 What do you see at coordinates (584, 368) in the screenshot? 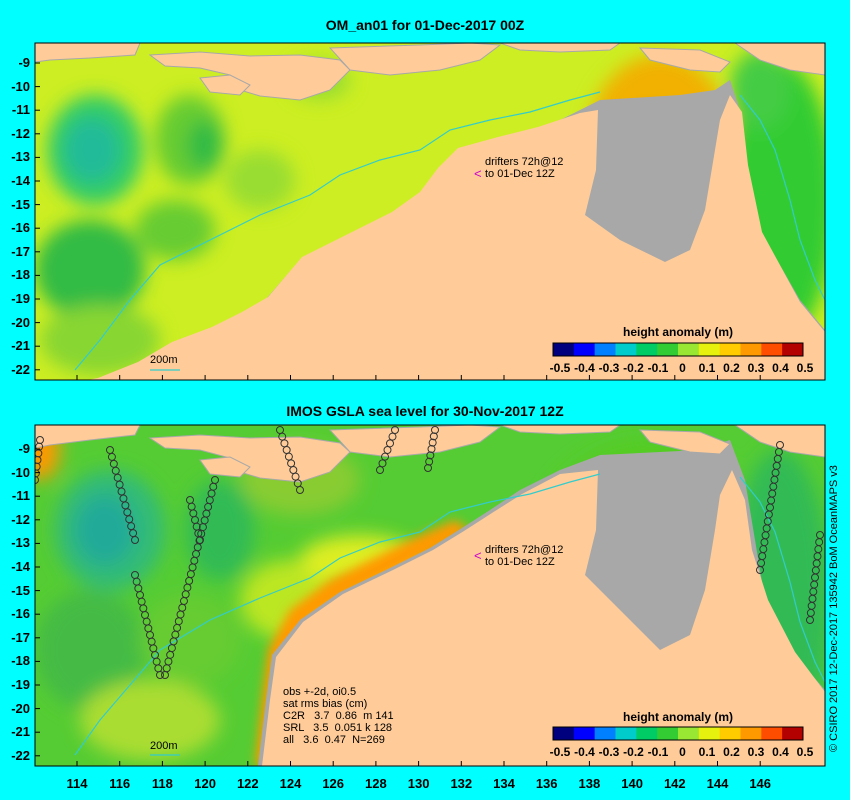
I see `top-colorbar-label: -0.4` at bounding box center [584, 368].